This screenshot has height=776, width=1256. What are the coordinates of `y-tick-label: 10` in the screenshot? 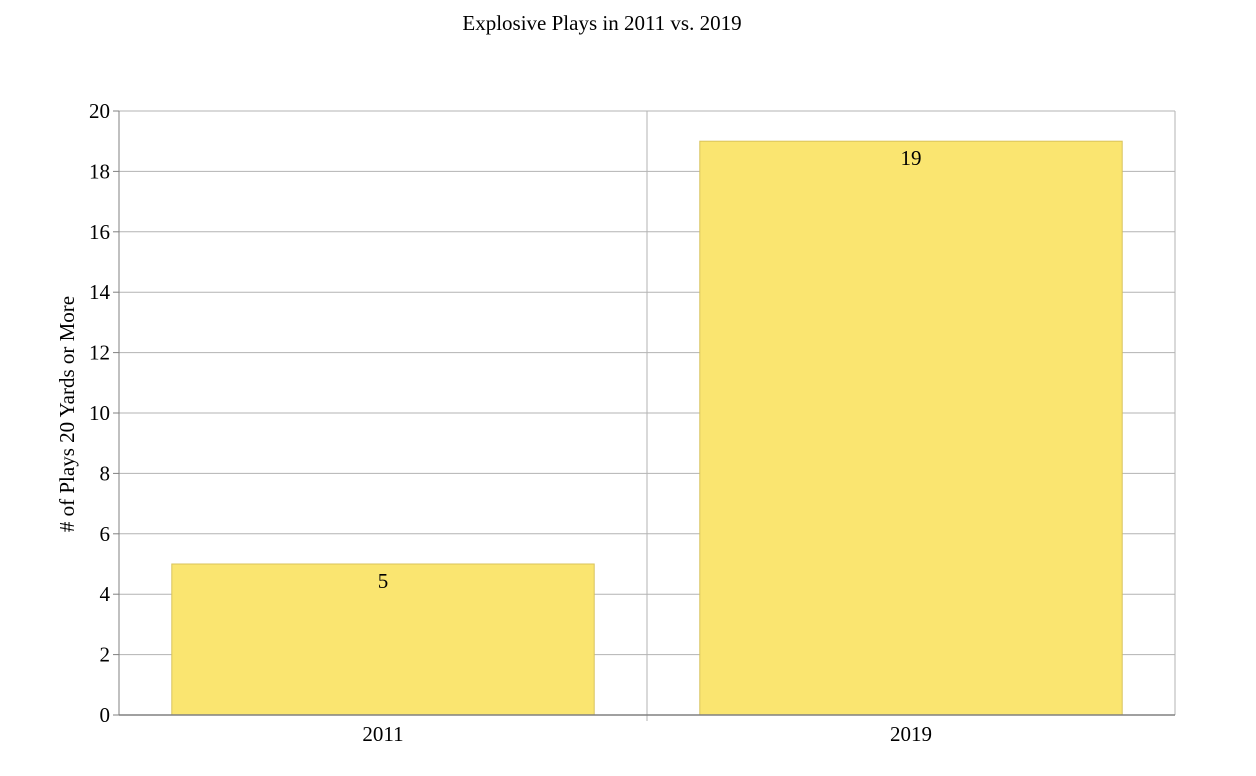 It's located at (99, 413).